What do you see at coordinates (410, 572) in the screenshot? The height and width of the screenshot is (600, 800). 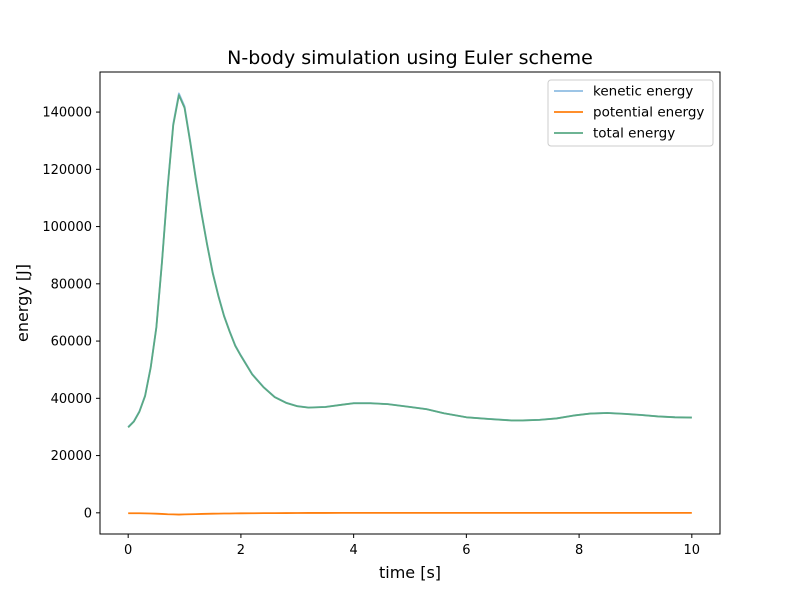 I see `x-axis-label: time [s]` at bounding box center [410, 572].